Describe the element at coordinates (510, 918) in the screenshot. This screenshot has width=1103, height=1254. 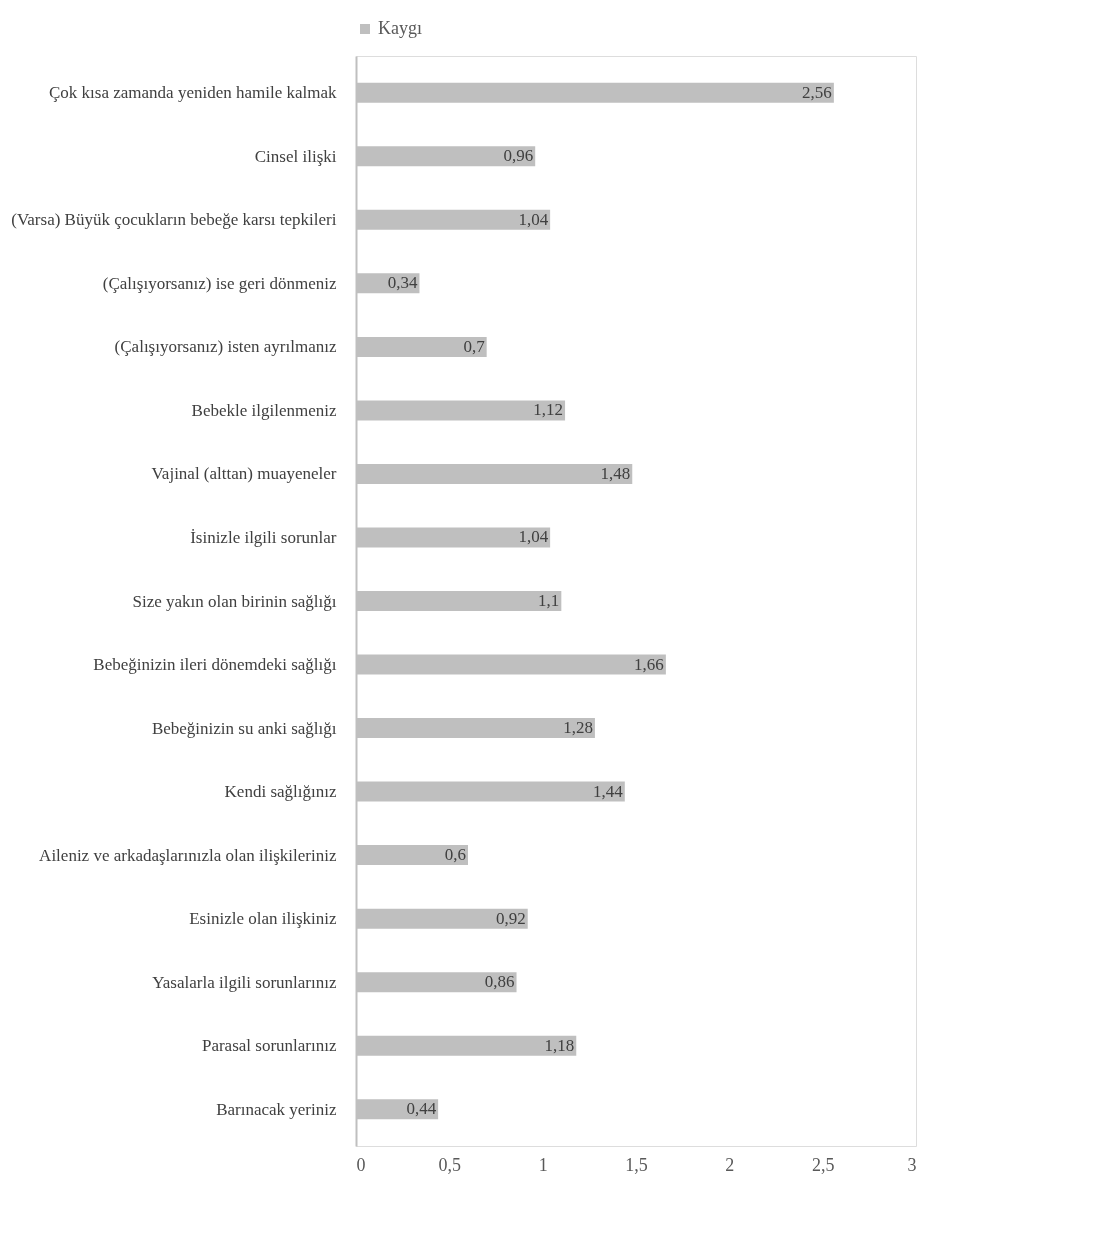
I see `data-label: 0,92` at that location.